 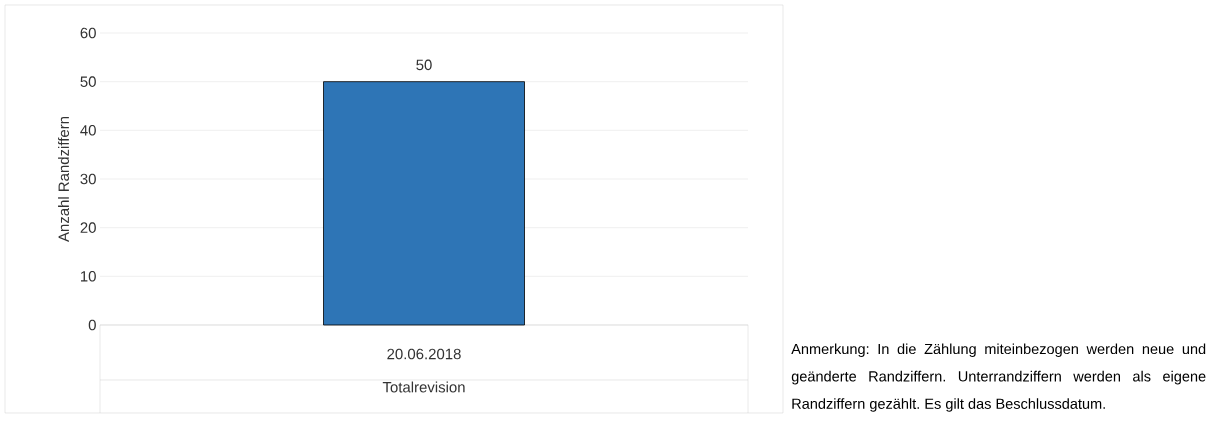 What do you see at coordinates (423, 387) in the screenshot?
I see `x-axis-title: Totalrevision` at bounding box center [423, 387].